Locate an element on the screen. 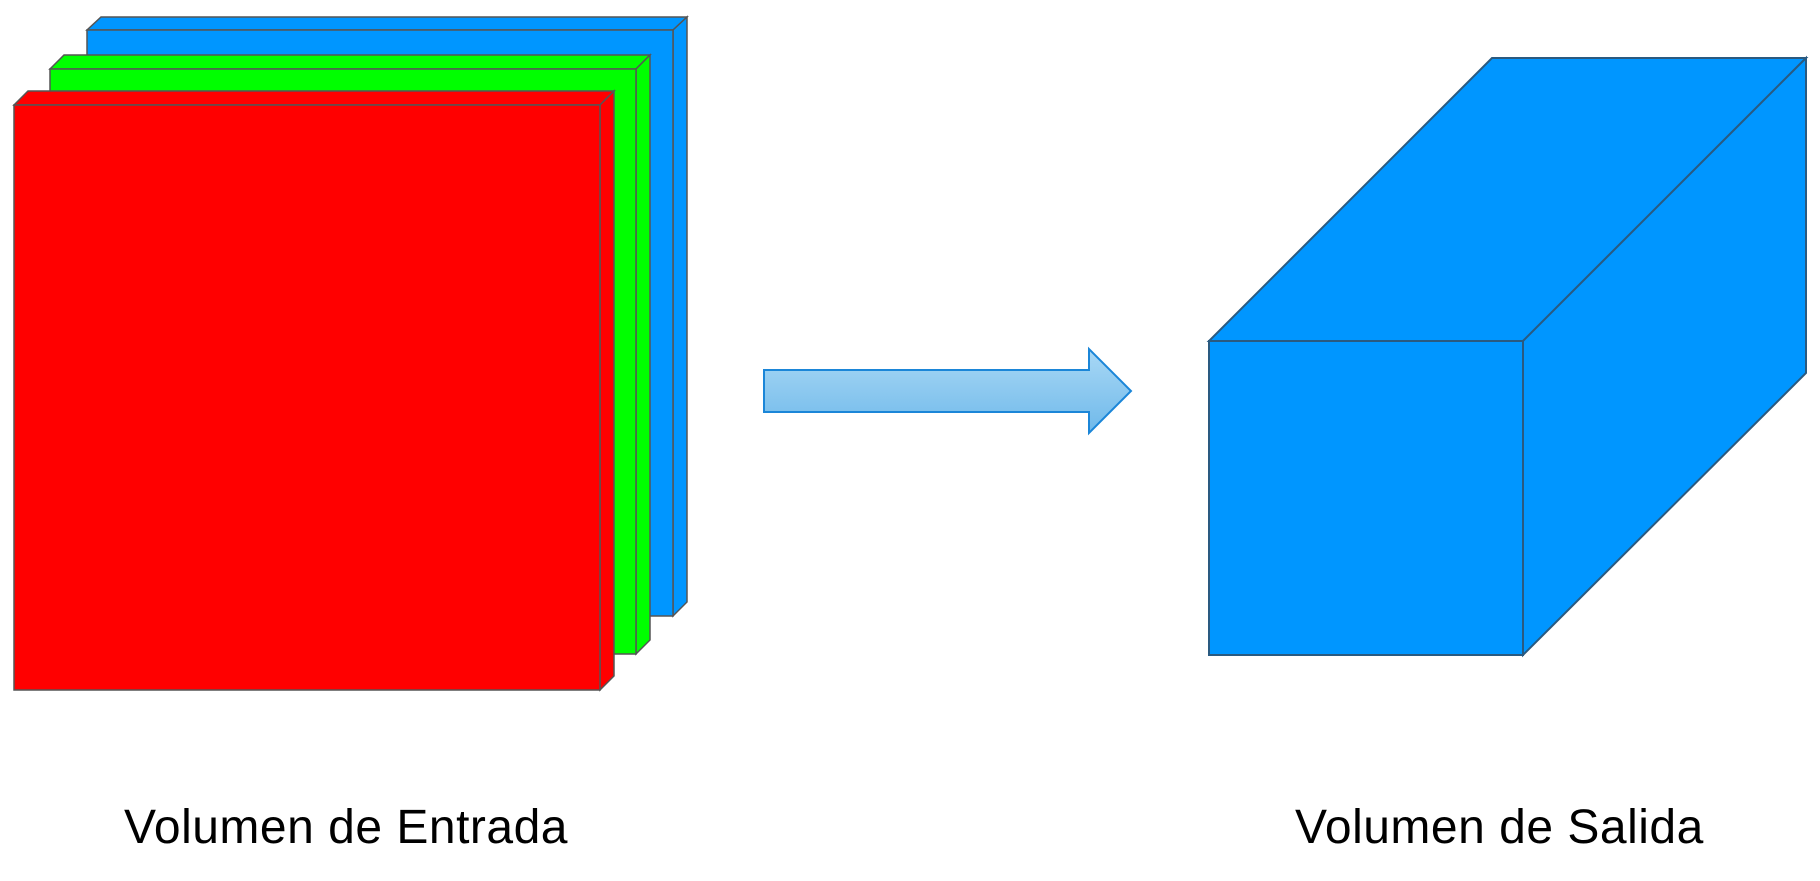 The image size is (1820, 881). green-slab-top is located at coordinates (350, 62).